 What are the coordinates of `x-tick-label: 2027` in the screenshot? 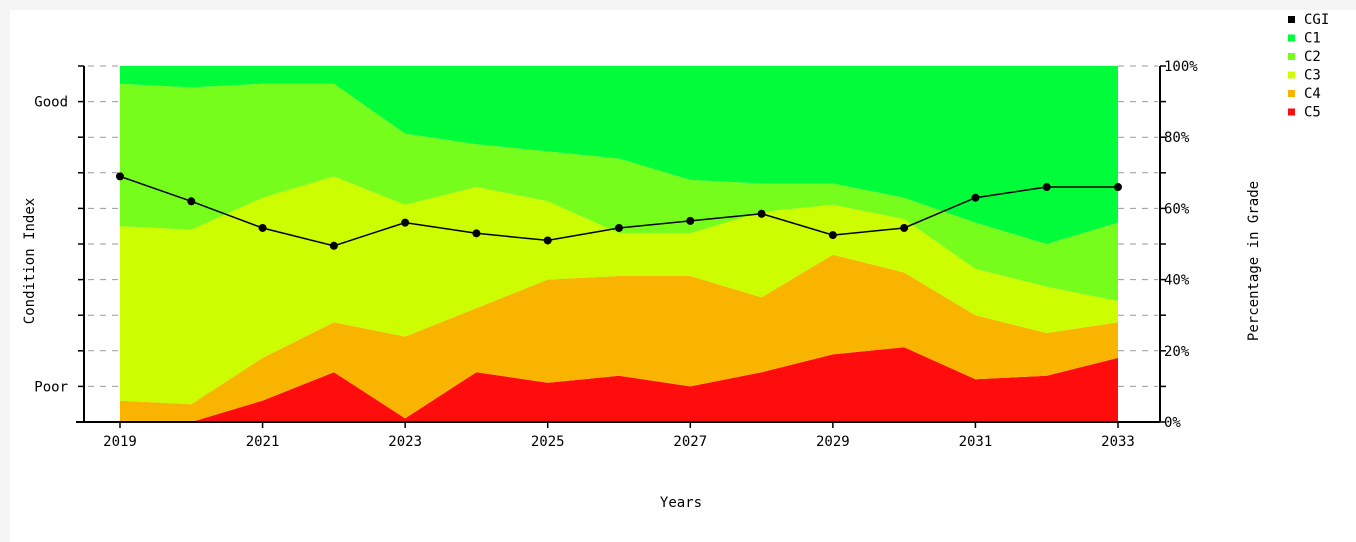 It's located at (690, 442).